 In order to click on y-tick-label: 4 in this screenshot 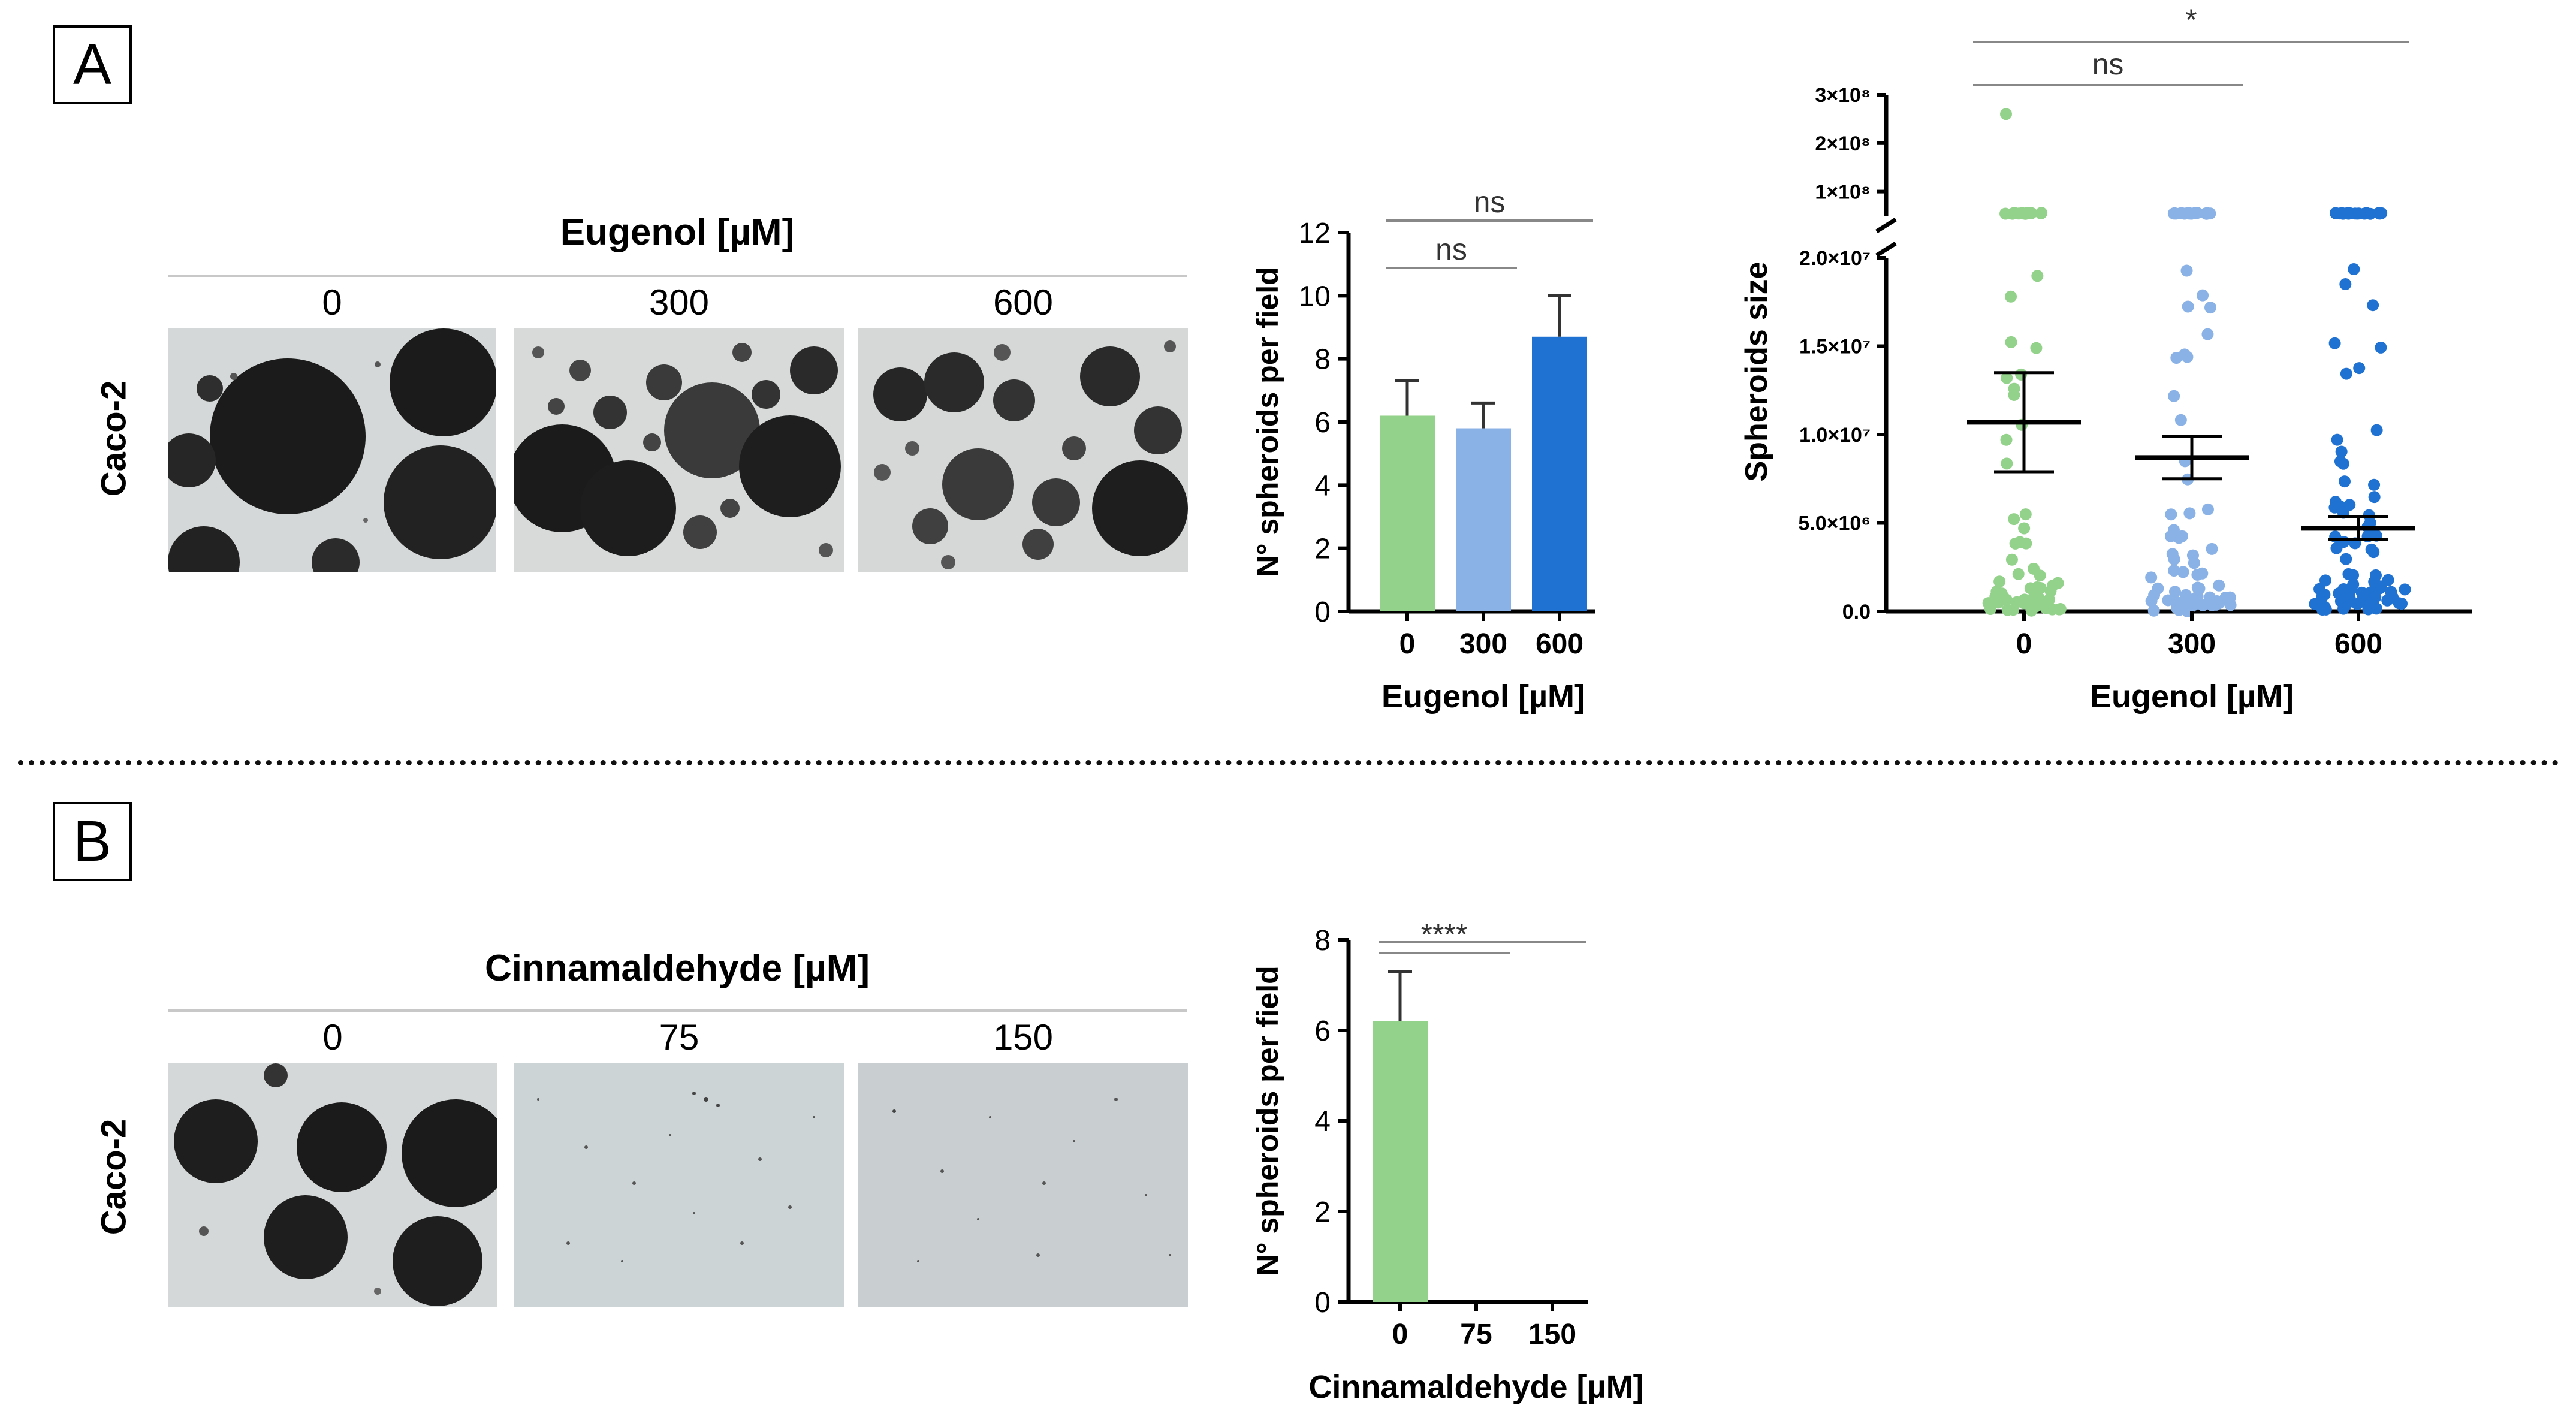, I will do `click(1322, 1122)`.